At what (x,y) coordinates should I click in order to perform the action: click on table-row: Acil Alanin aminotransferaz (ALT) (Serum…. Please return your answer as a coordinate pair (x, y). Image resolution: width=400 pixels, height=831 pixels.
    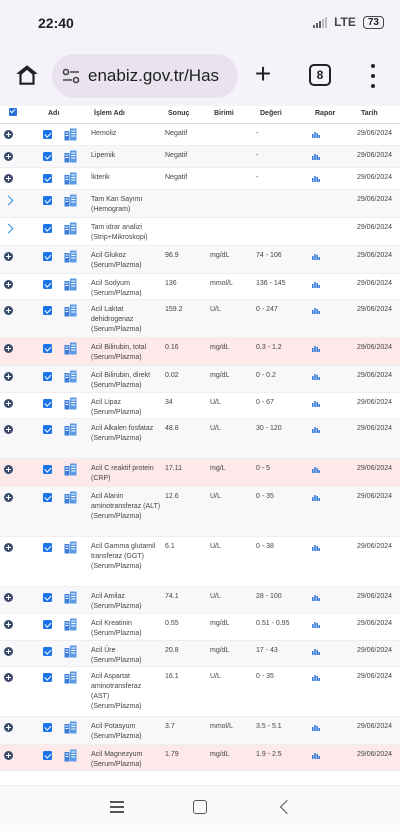
    Looking at the image, I should click on (200, 512).